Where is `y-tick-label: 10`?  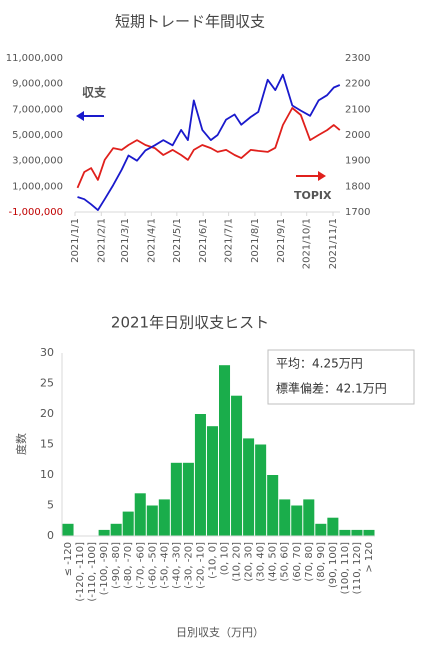
y-tick-label: 10 is located at coordinates (47, 474).